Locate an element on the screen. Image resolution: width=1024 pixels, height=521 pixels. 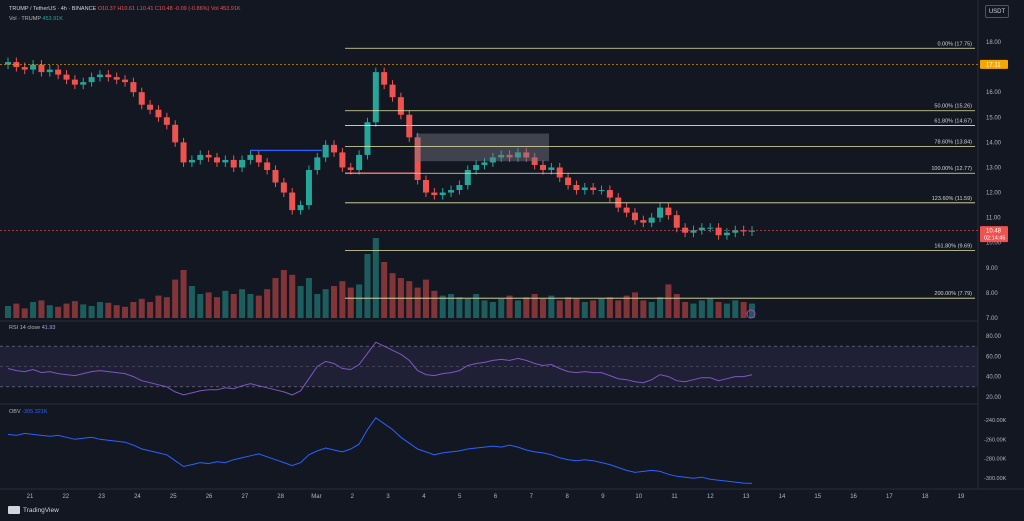
obv-line is located at coordinates (380, 450).